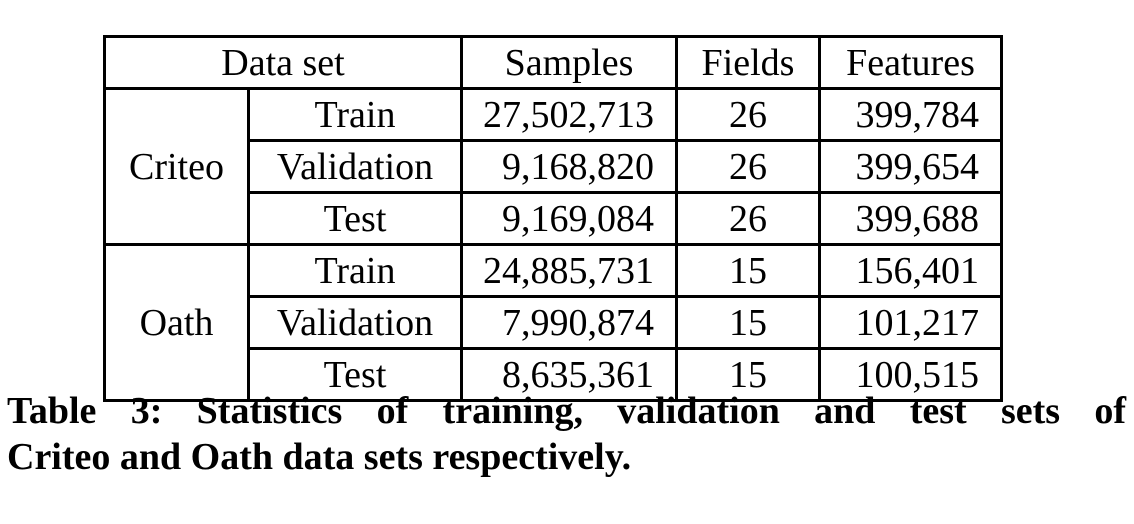  I want to click on header-fields: Fields, so click(748, 62).